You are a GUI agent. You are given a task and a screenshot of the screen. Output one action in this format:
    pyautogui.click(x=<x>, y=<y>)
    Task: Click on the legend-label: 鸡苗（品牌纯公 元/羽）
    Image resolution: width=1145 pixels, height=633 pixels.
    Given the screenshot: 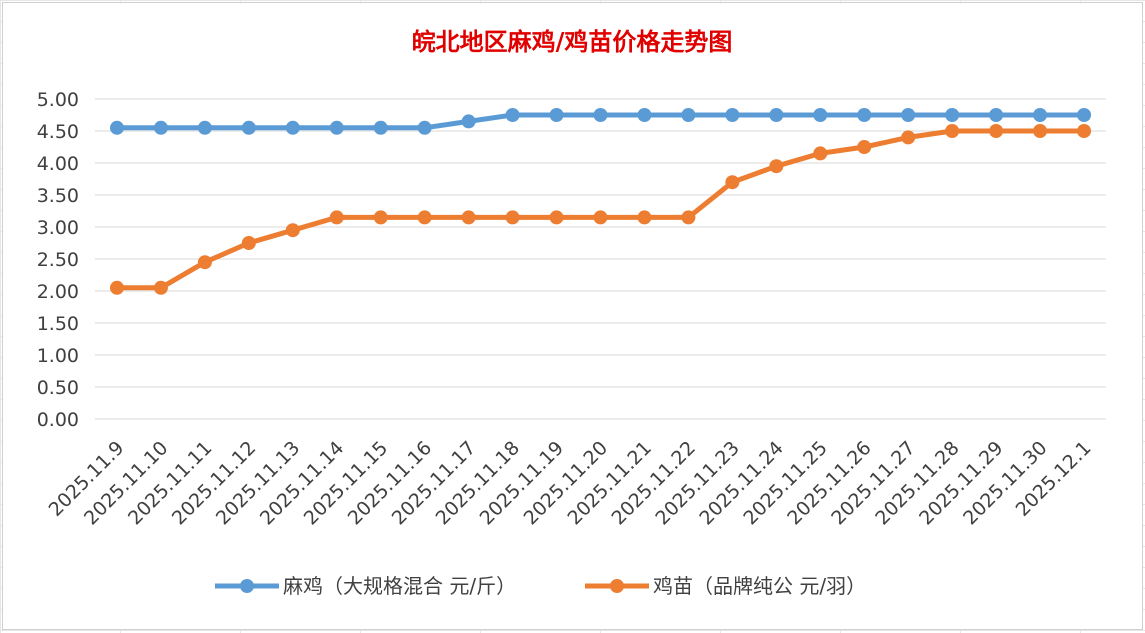 What is the action you would take?
    pyautogui.click(x=759, y=586)
    